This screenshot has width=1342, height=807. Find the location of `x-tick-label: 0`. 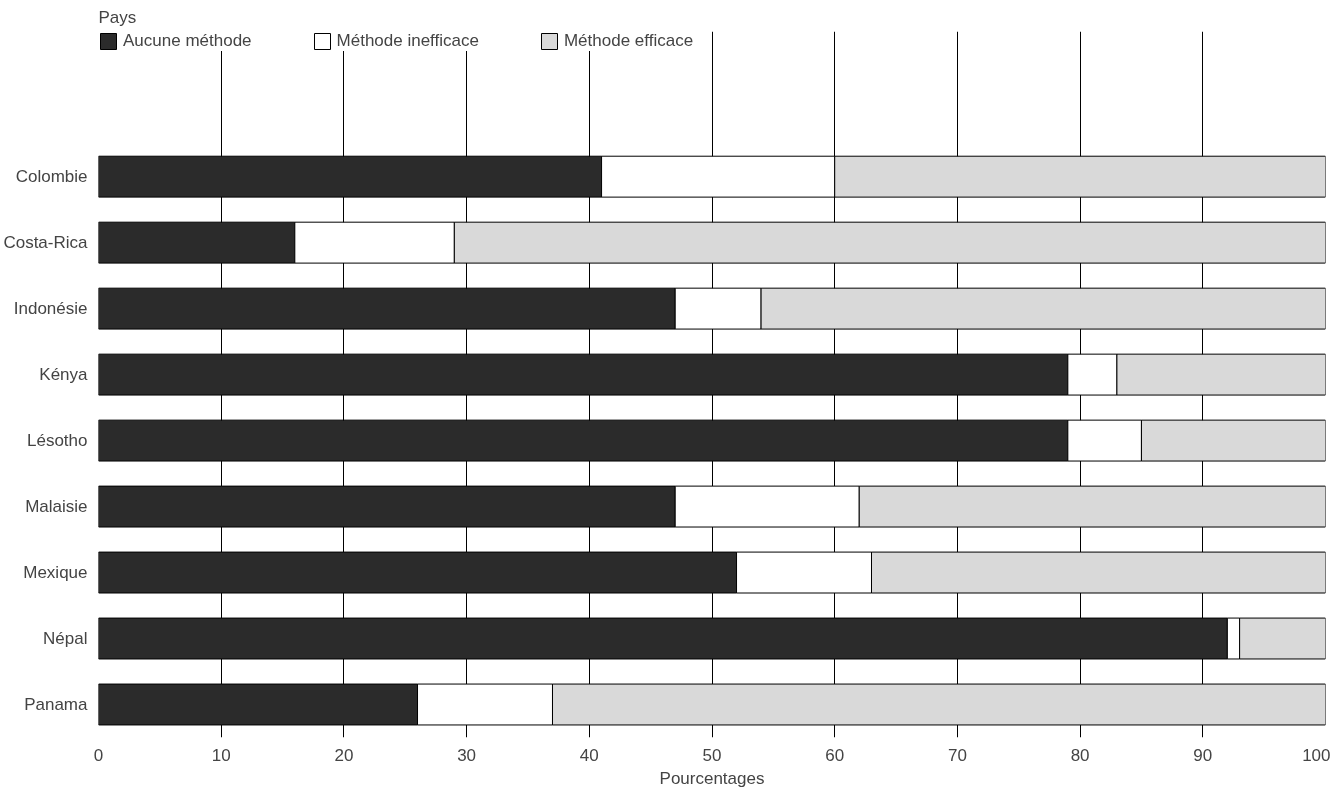

x-tick-label: 0 is located at coordinates (98, 755).